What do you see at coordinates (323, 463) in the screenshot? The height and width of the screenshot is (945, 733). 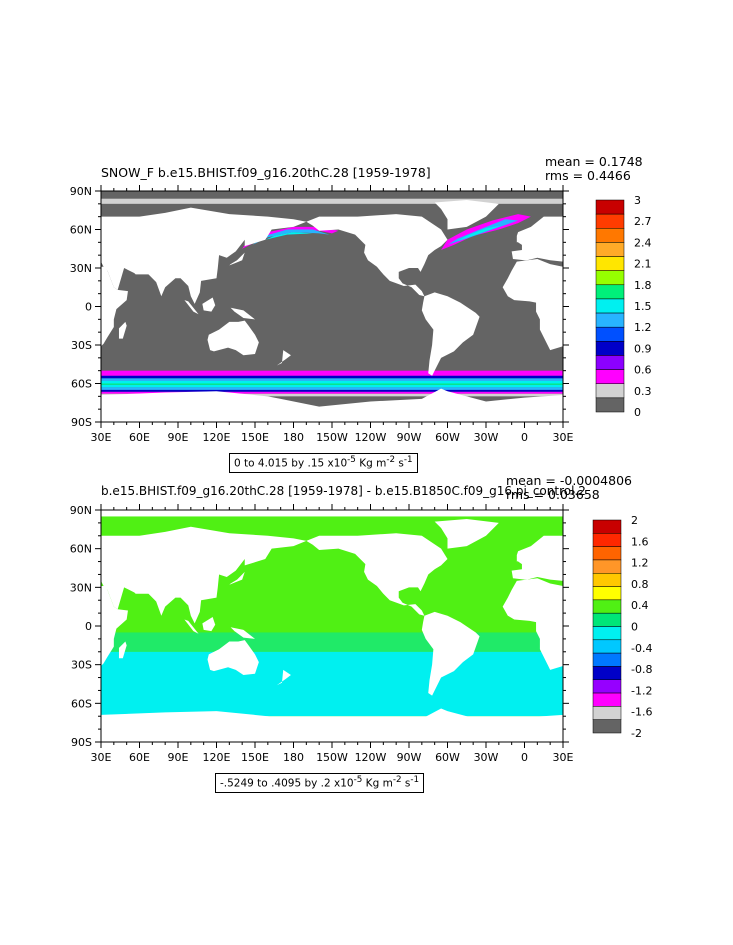 I see `panel1-range-label: 0 to 4.015 by .15 x10-5 Kg m-2 s-1` at bounding box center [323, 463].